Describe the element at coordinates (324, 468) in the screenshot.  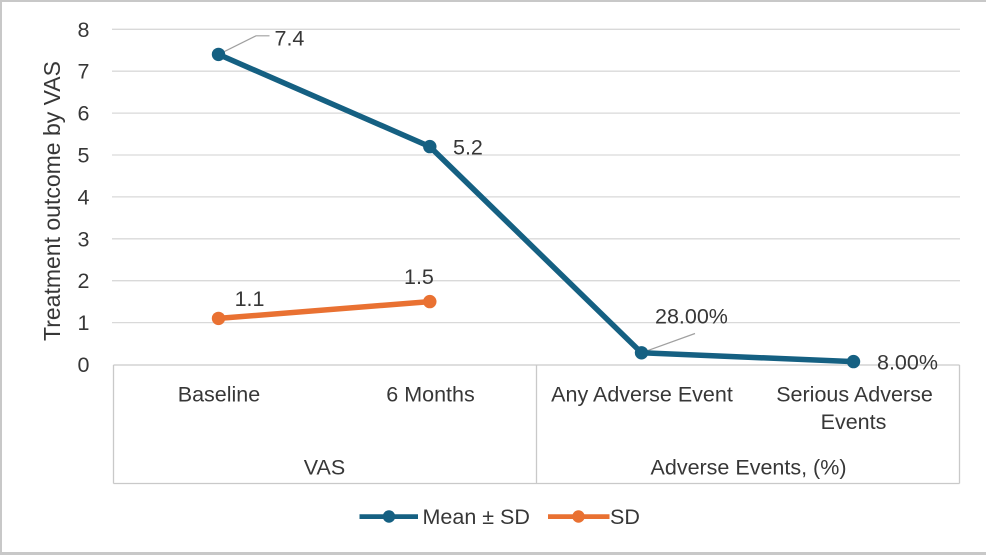
I see `svg-text: VAS` at that location.